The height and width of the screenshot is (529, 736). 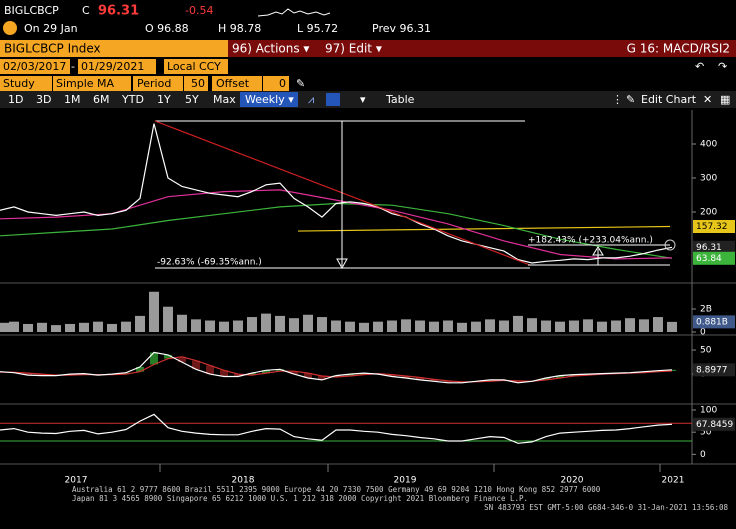 I want to click on period-box, so click(x=196, y=83).